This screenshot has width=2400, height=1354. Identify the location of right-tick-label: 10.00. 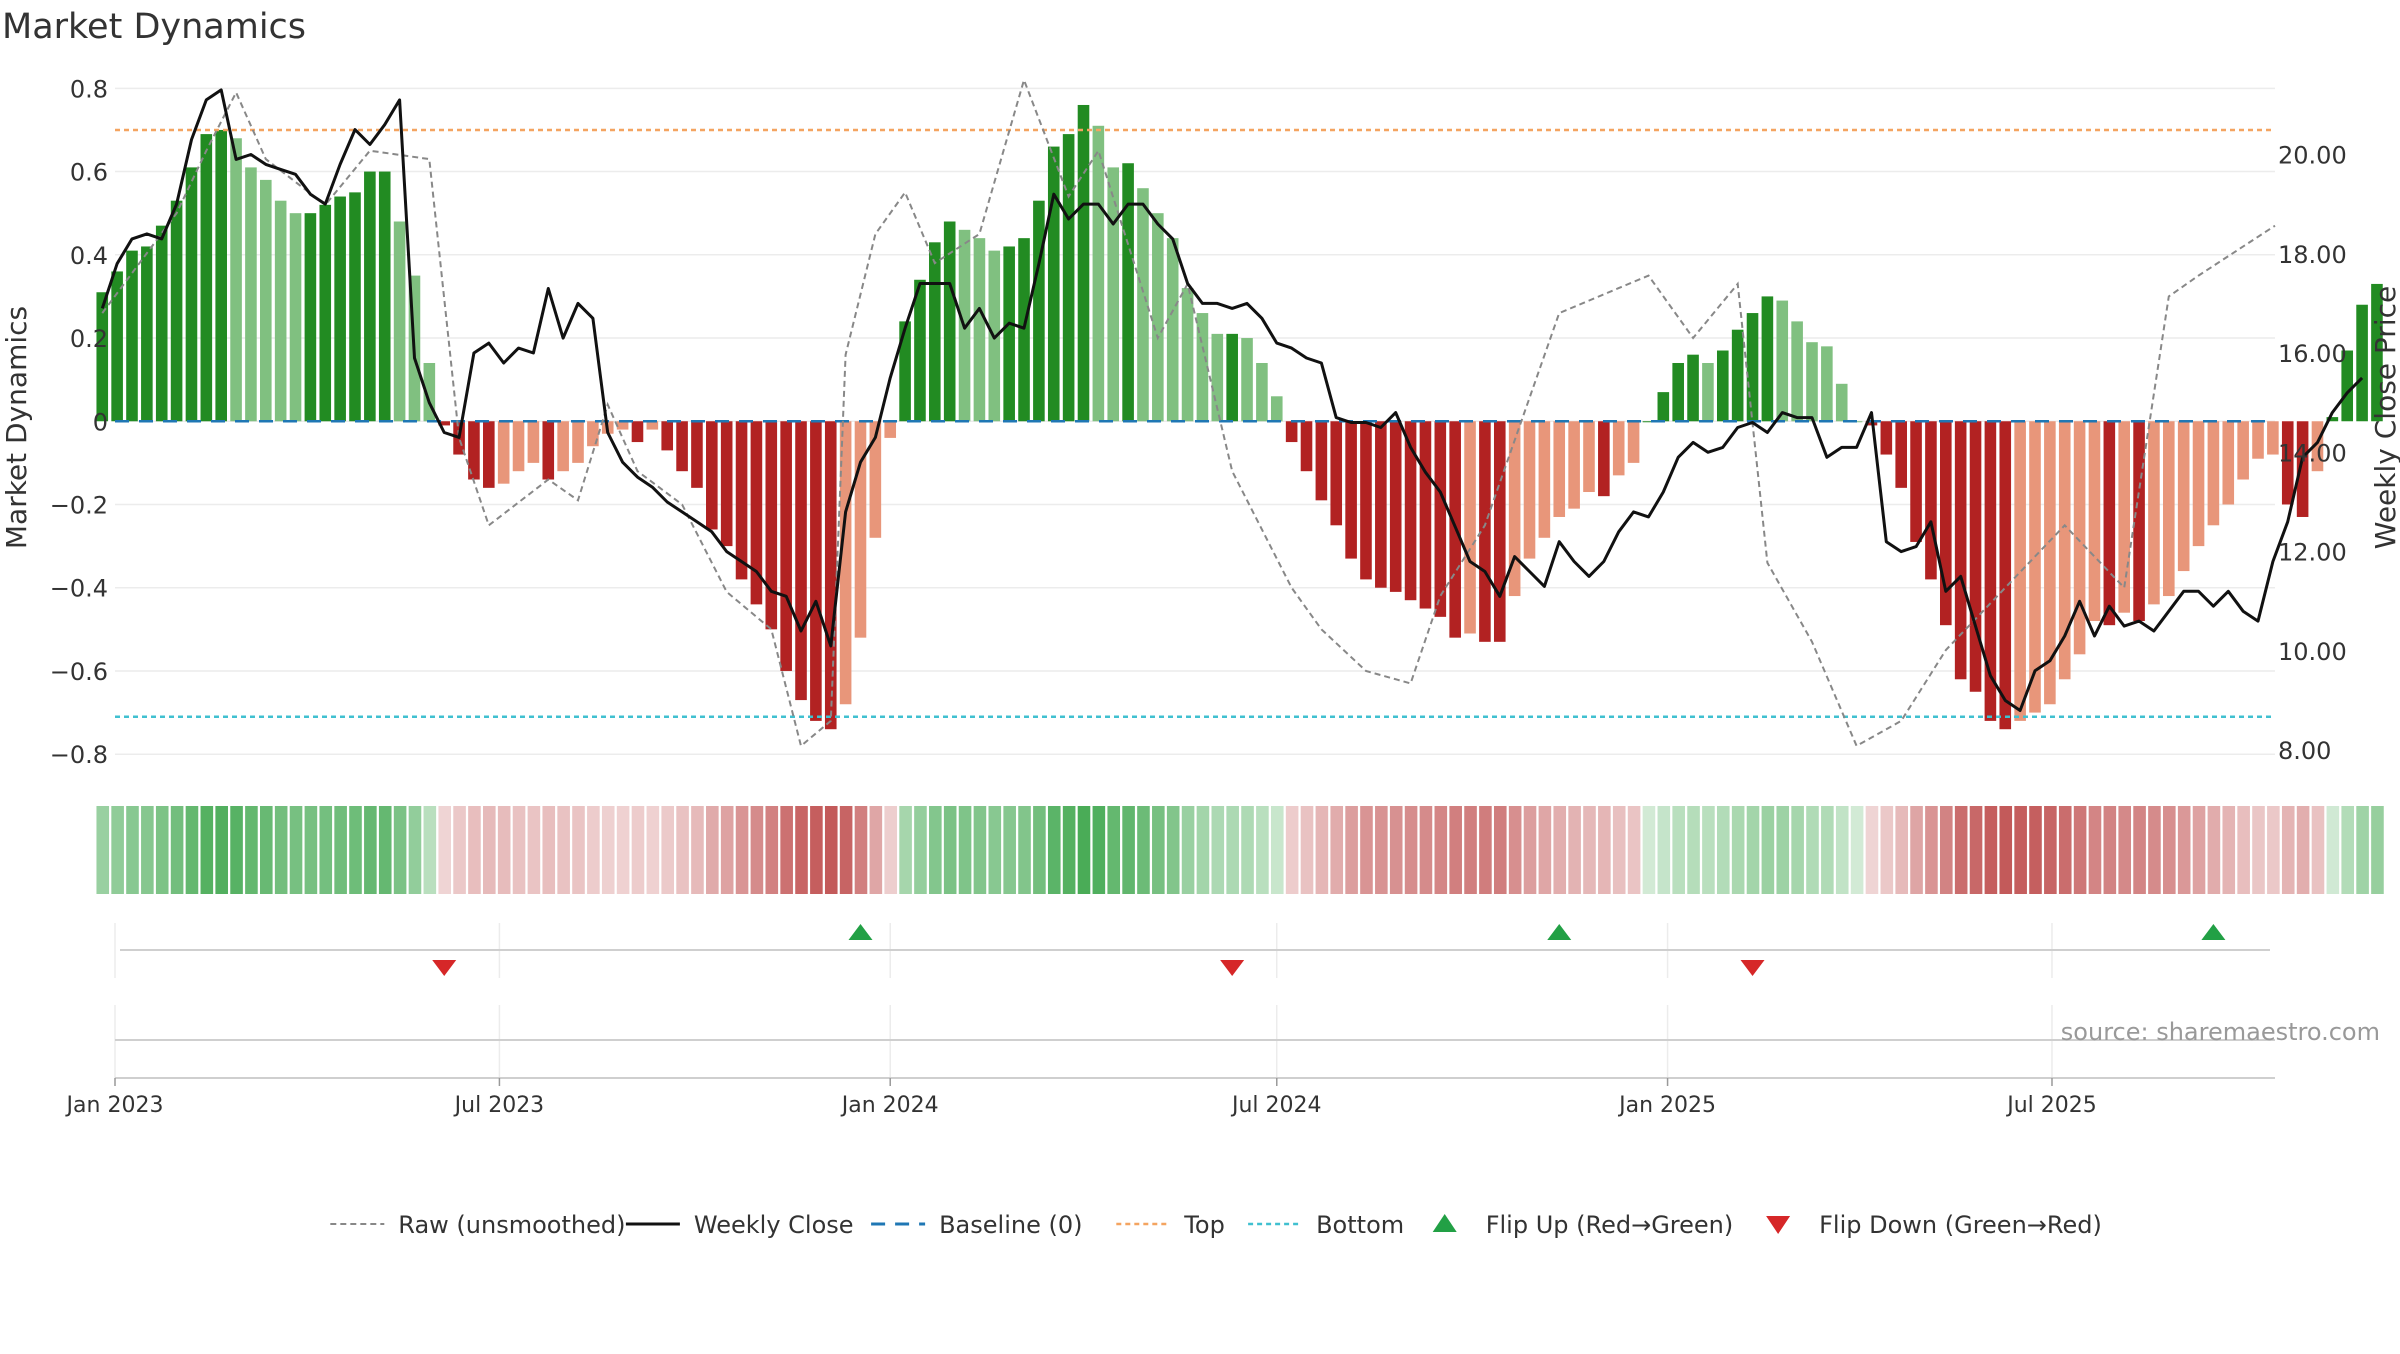
(2312, 652).